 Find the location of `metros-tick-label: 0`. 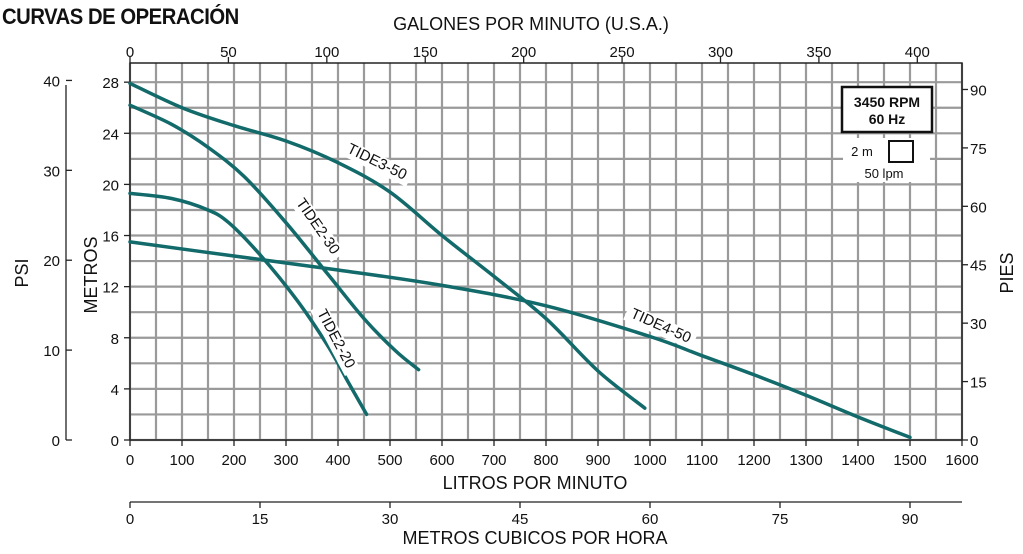

metros-tick-label: 0 is located at coordinates (115, 441).